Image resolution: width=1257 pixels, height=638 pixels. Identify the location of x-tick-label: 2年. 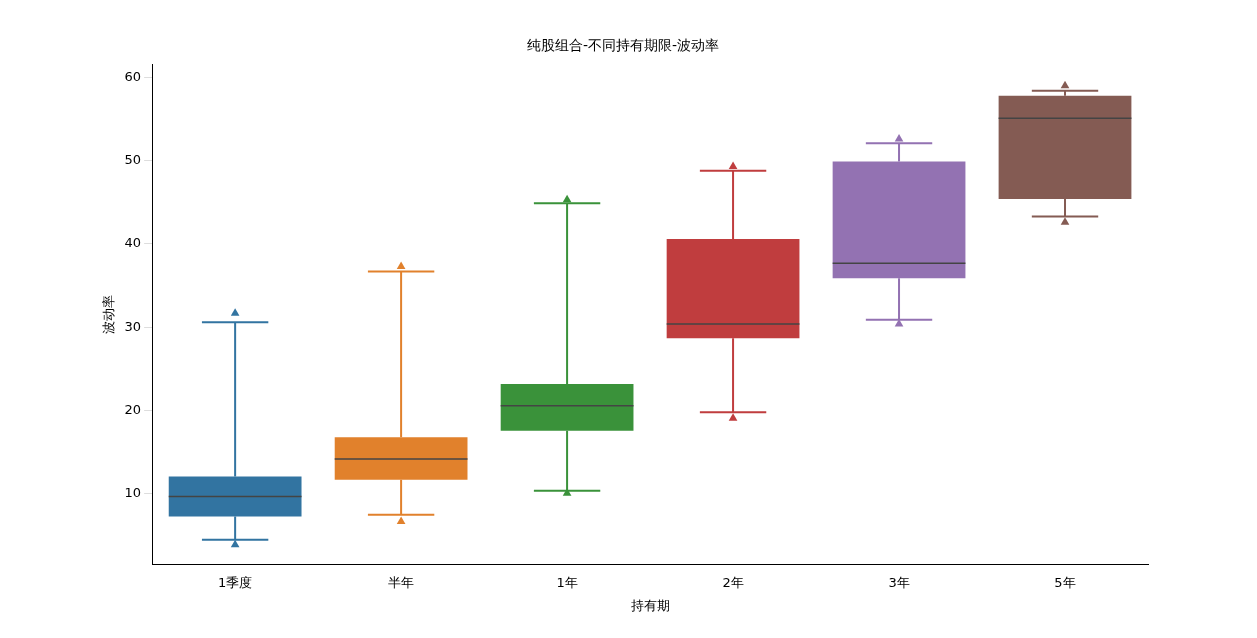
(733, 582).